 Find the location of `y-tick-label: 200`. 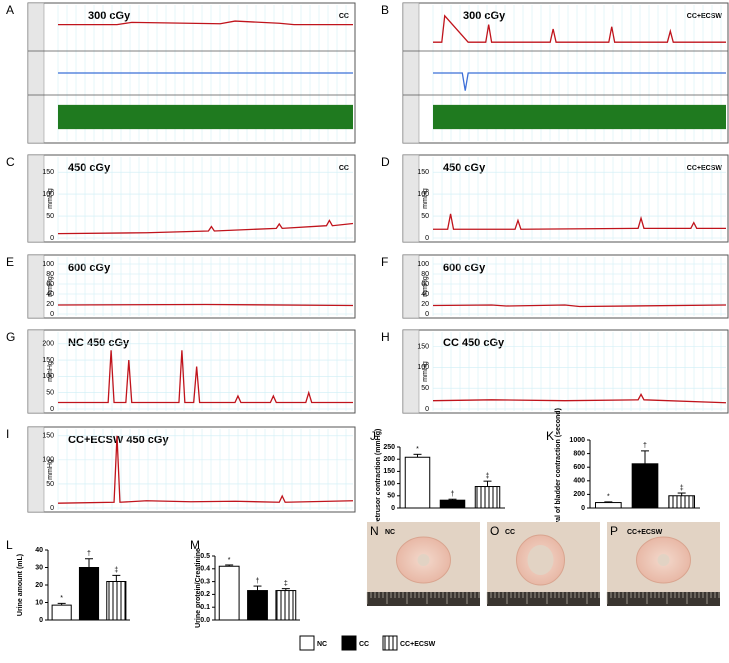

y-tick-label: 200 is located at coordinates (389, 459).